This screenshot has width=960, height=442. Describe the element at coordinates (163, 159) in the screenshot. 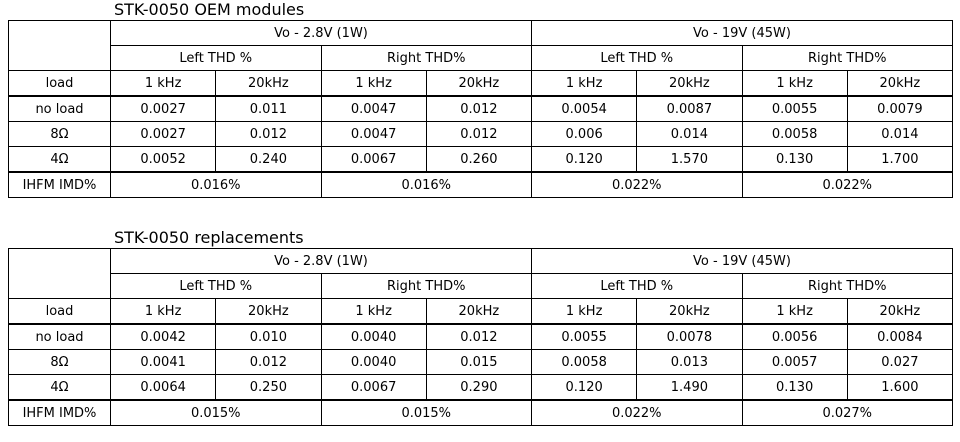

I see `value-cell: 0.0052` at that location.